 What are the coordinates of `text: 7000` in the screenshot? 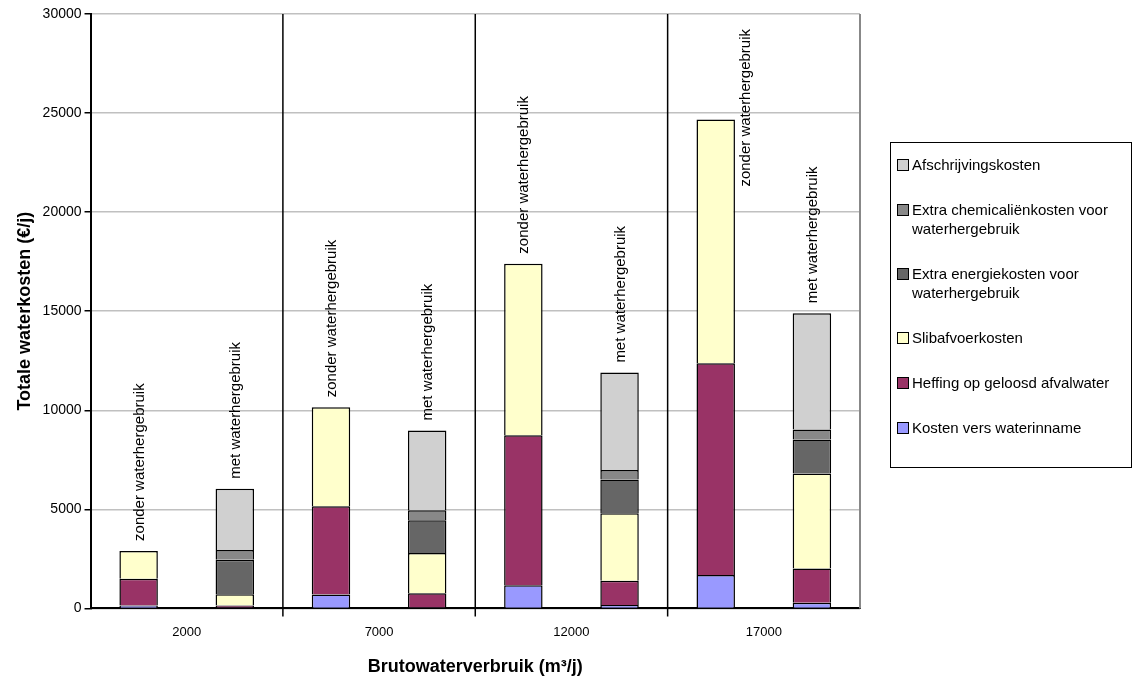 It's located at (379, 632).